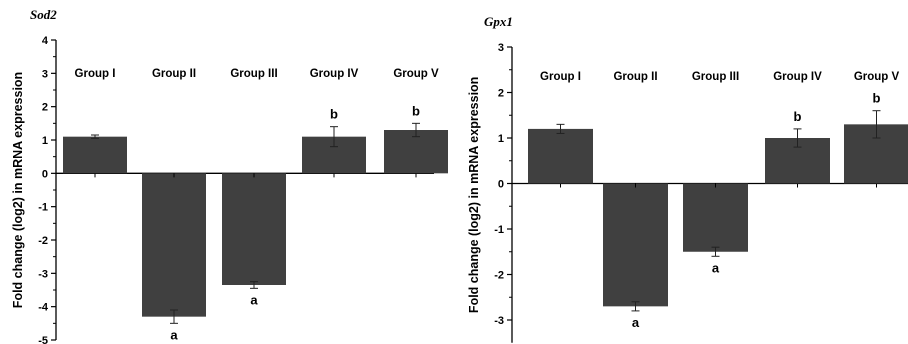 This screenshot has height=344, width=908. What do you see at coordinates (498, 21) in the screenshot?
I see `panel-title: Gpx1` at bounding box center [498, 21].